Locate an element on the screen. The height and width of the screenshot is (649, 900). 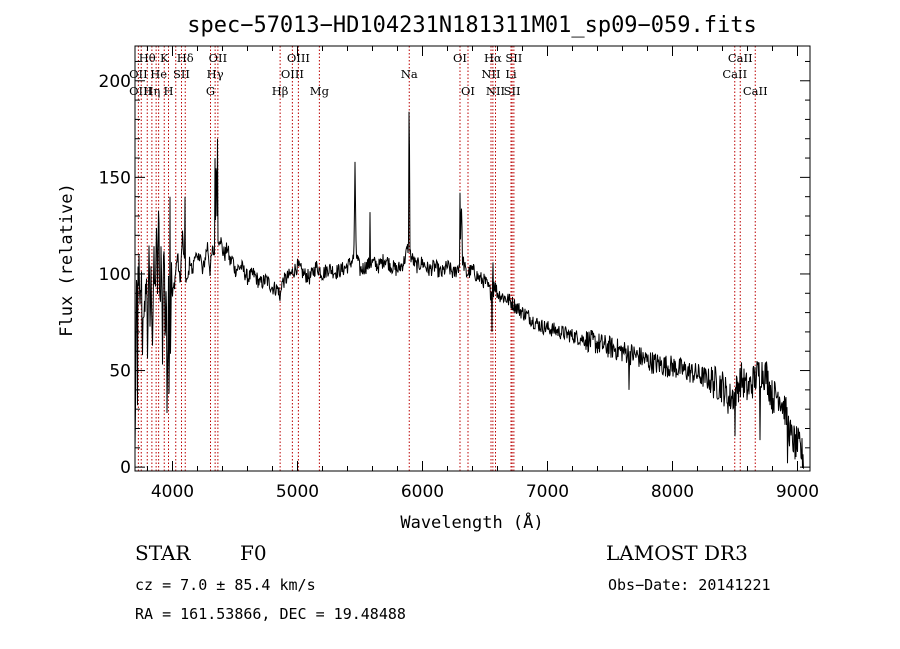
x-tick-label-2: 6000 is located at coordinates (422, 492).